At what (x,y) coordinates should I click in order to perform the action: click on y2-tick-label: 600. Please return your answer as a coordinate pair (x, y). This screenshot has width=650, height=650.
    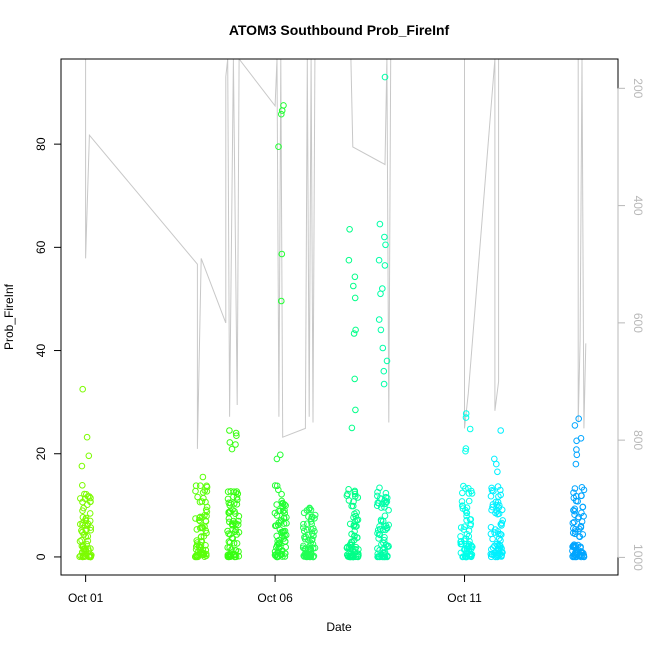
    Looking at the image, I should click on (638, 323).